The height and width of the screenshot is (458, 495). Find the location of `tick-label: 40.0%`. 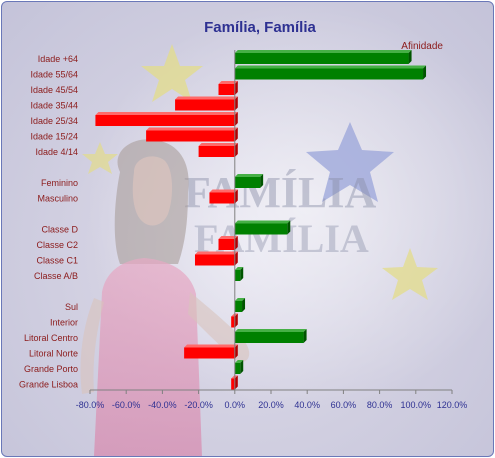

tick-label: 40.0% is located at coordinates (307, 405).